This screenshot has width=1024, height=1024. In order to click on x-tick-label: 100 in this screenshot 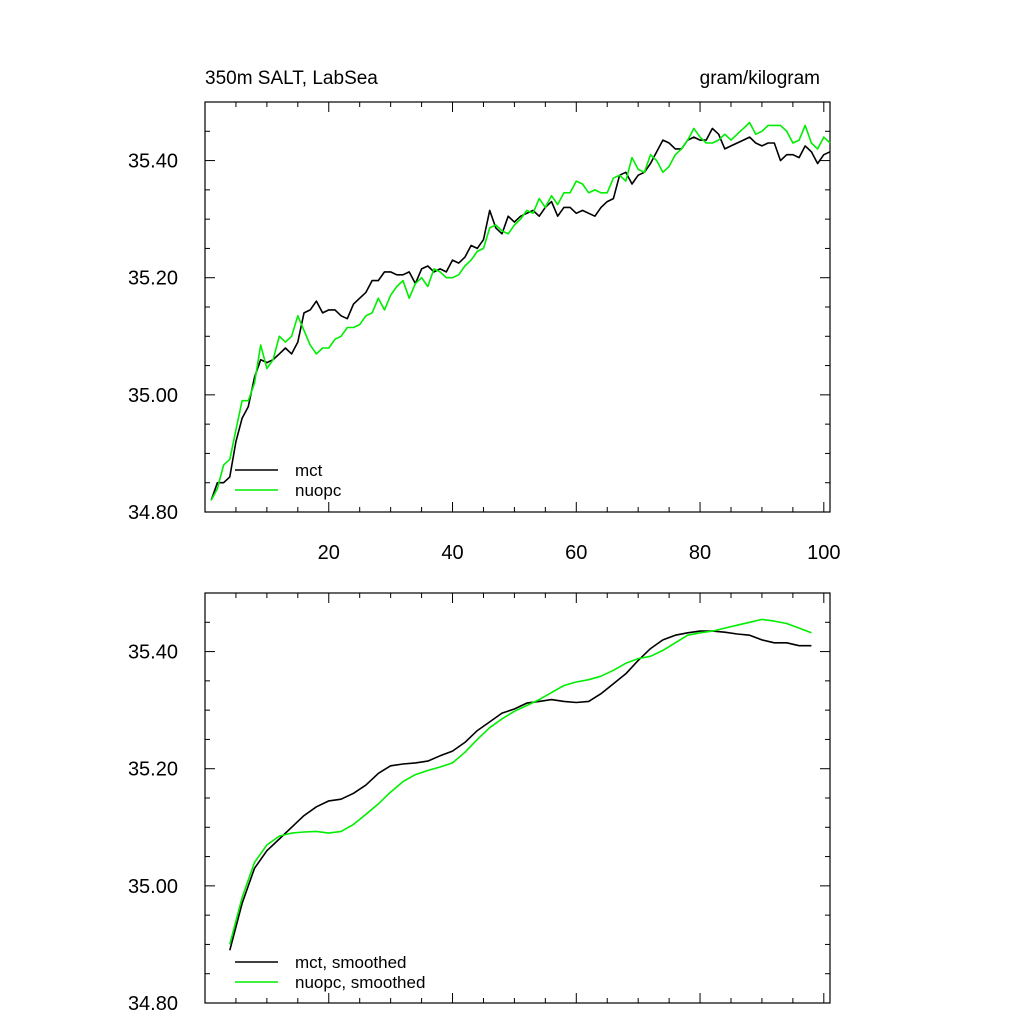, I will do `click(823, 553)`.